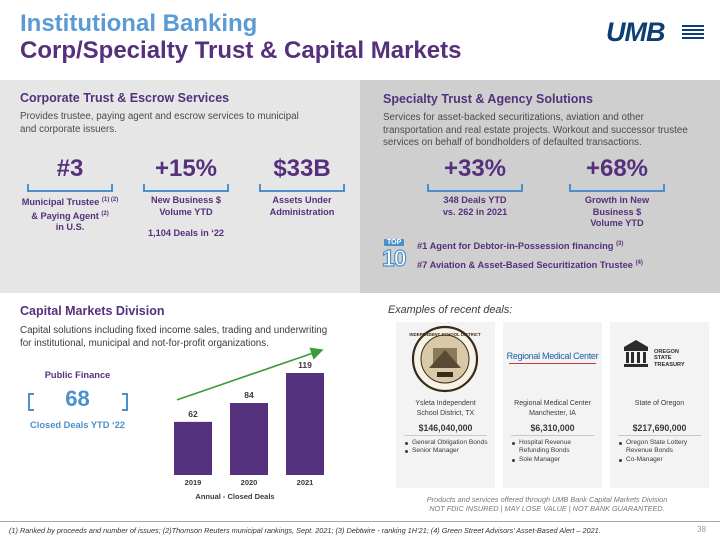 This screenshot has height=540, width=720. Describe the element at coordinates (552, 409) in the screenshot. I see `deal-org: Regional Medical Center Manchester, IA` at that location.